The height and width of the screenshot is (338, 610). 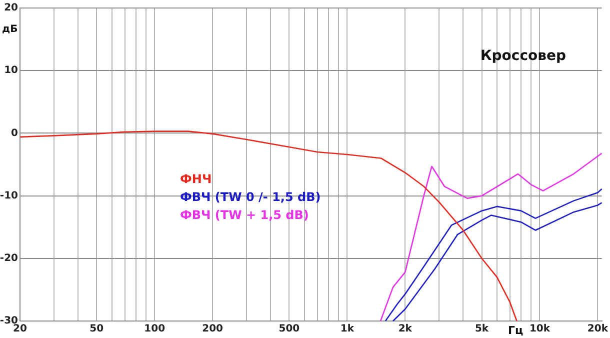 What do you see at coordinates (14, 133) in the screenshot?
I see `y-tick-label: 0` at bounding box center [14, 133].